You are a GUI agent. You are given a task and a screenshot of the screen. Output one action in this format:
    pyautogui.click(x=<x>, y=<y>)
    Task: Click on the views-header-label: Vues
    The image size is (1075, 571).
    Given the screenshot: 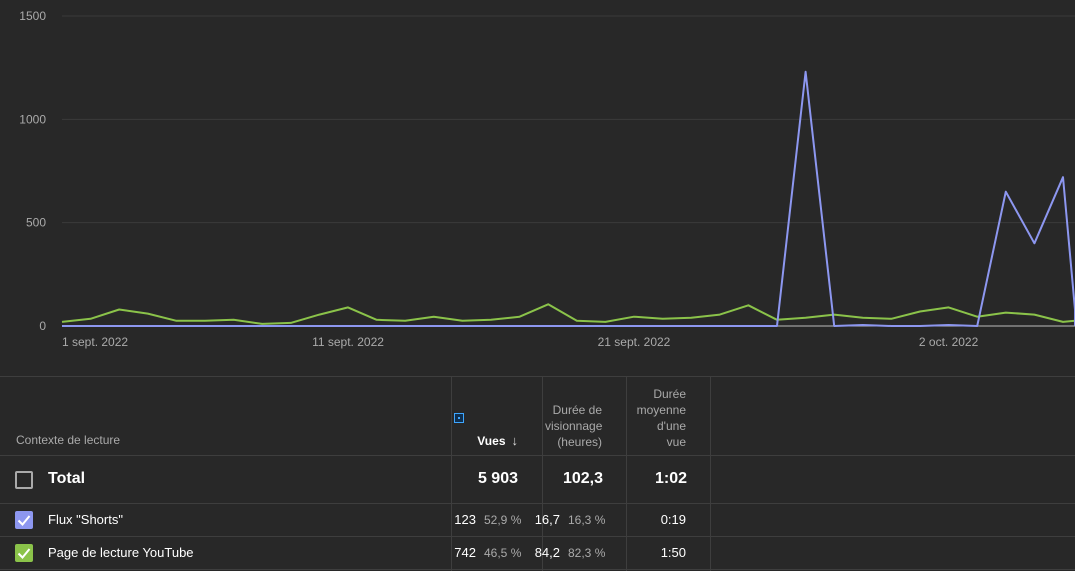 What is the action you would take?
    pyautogui.click(x=491, y=440)
    